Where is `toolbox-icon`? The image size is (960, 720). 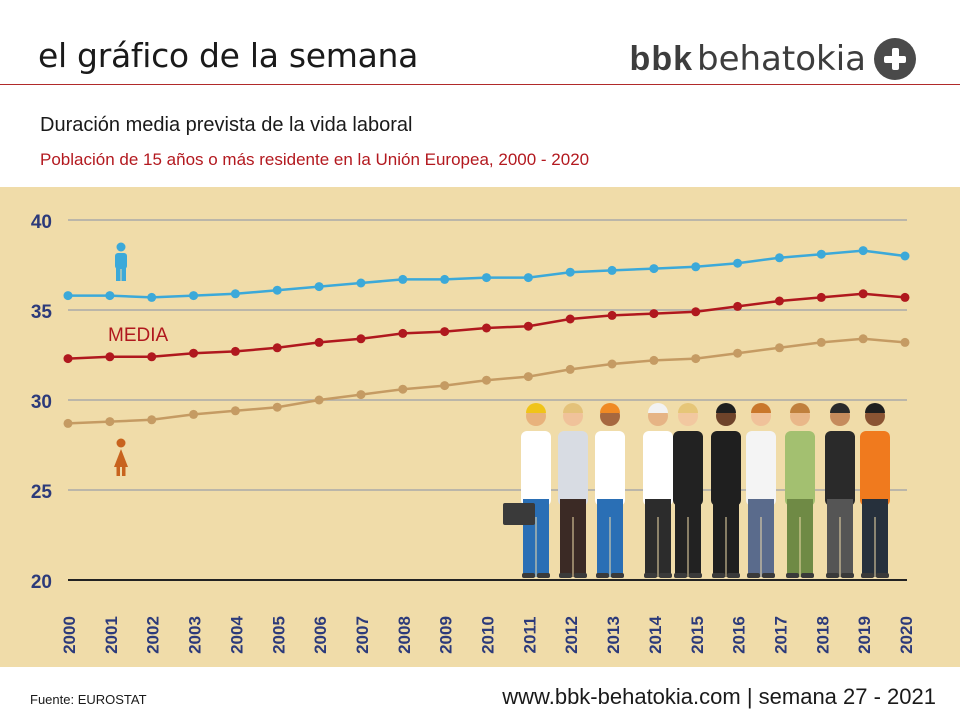 toolbox-icon is located at coordinates (519, 514).